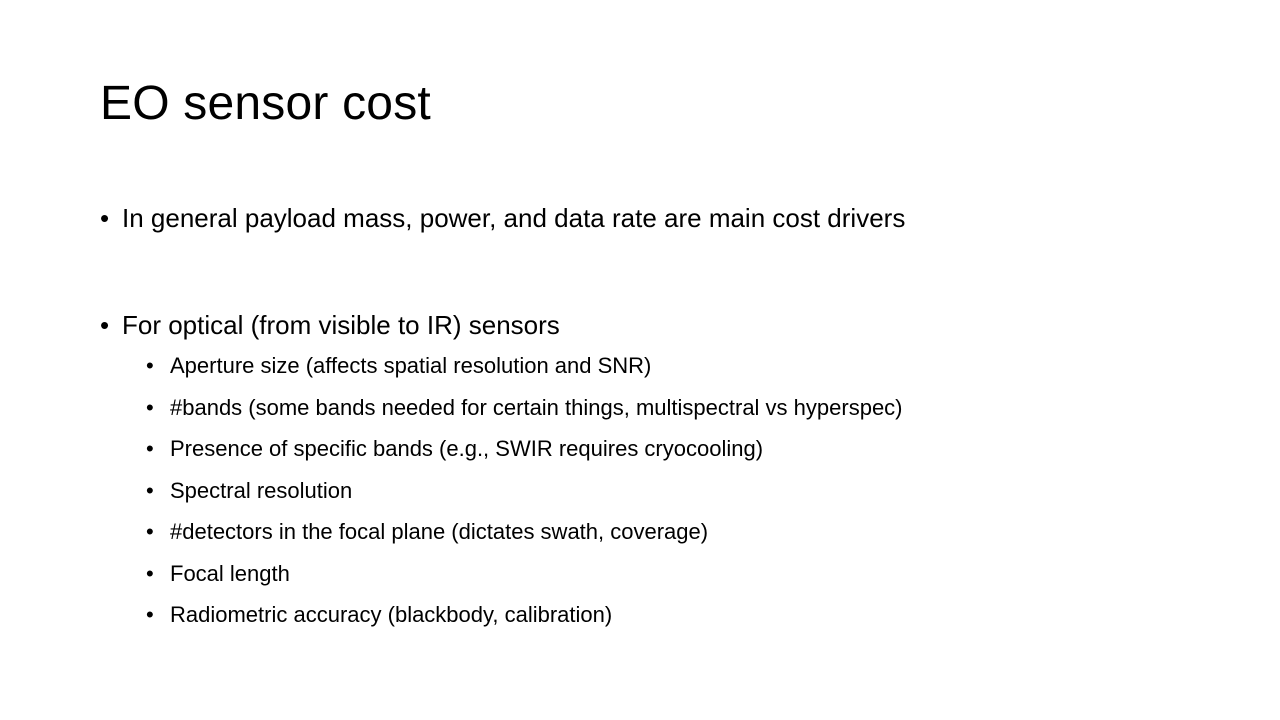 The image size is (1280, 720). Describe the element at coordinates (230, 573) in the screenshot. I see `sub-bullet-text: Focal length` at that location.